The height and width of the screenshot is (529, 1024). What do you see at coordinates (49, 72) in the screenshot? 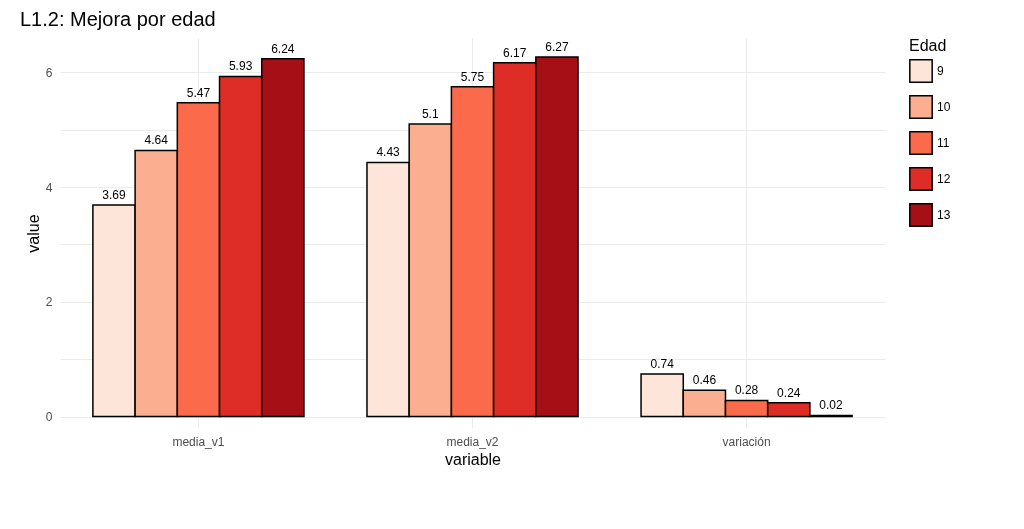
I see `y-tick-label: 6` at bounding box center [49, 72].